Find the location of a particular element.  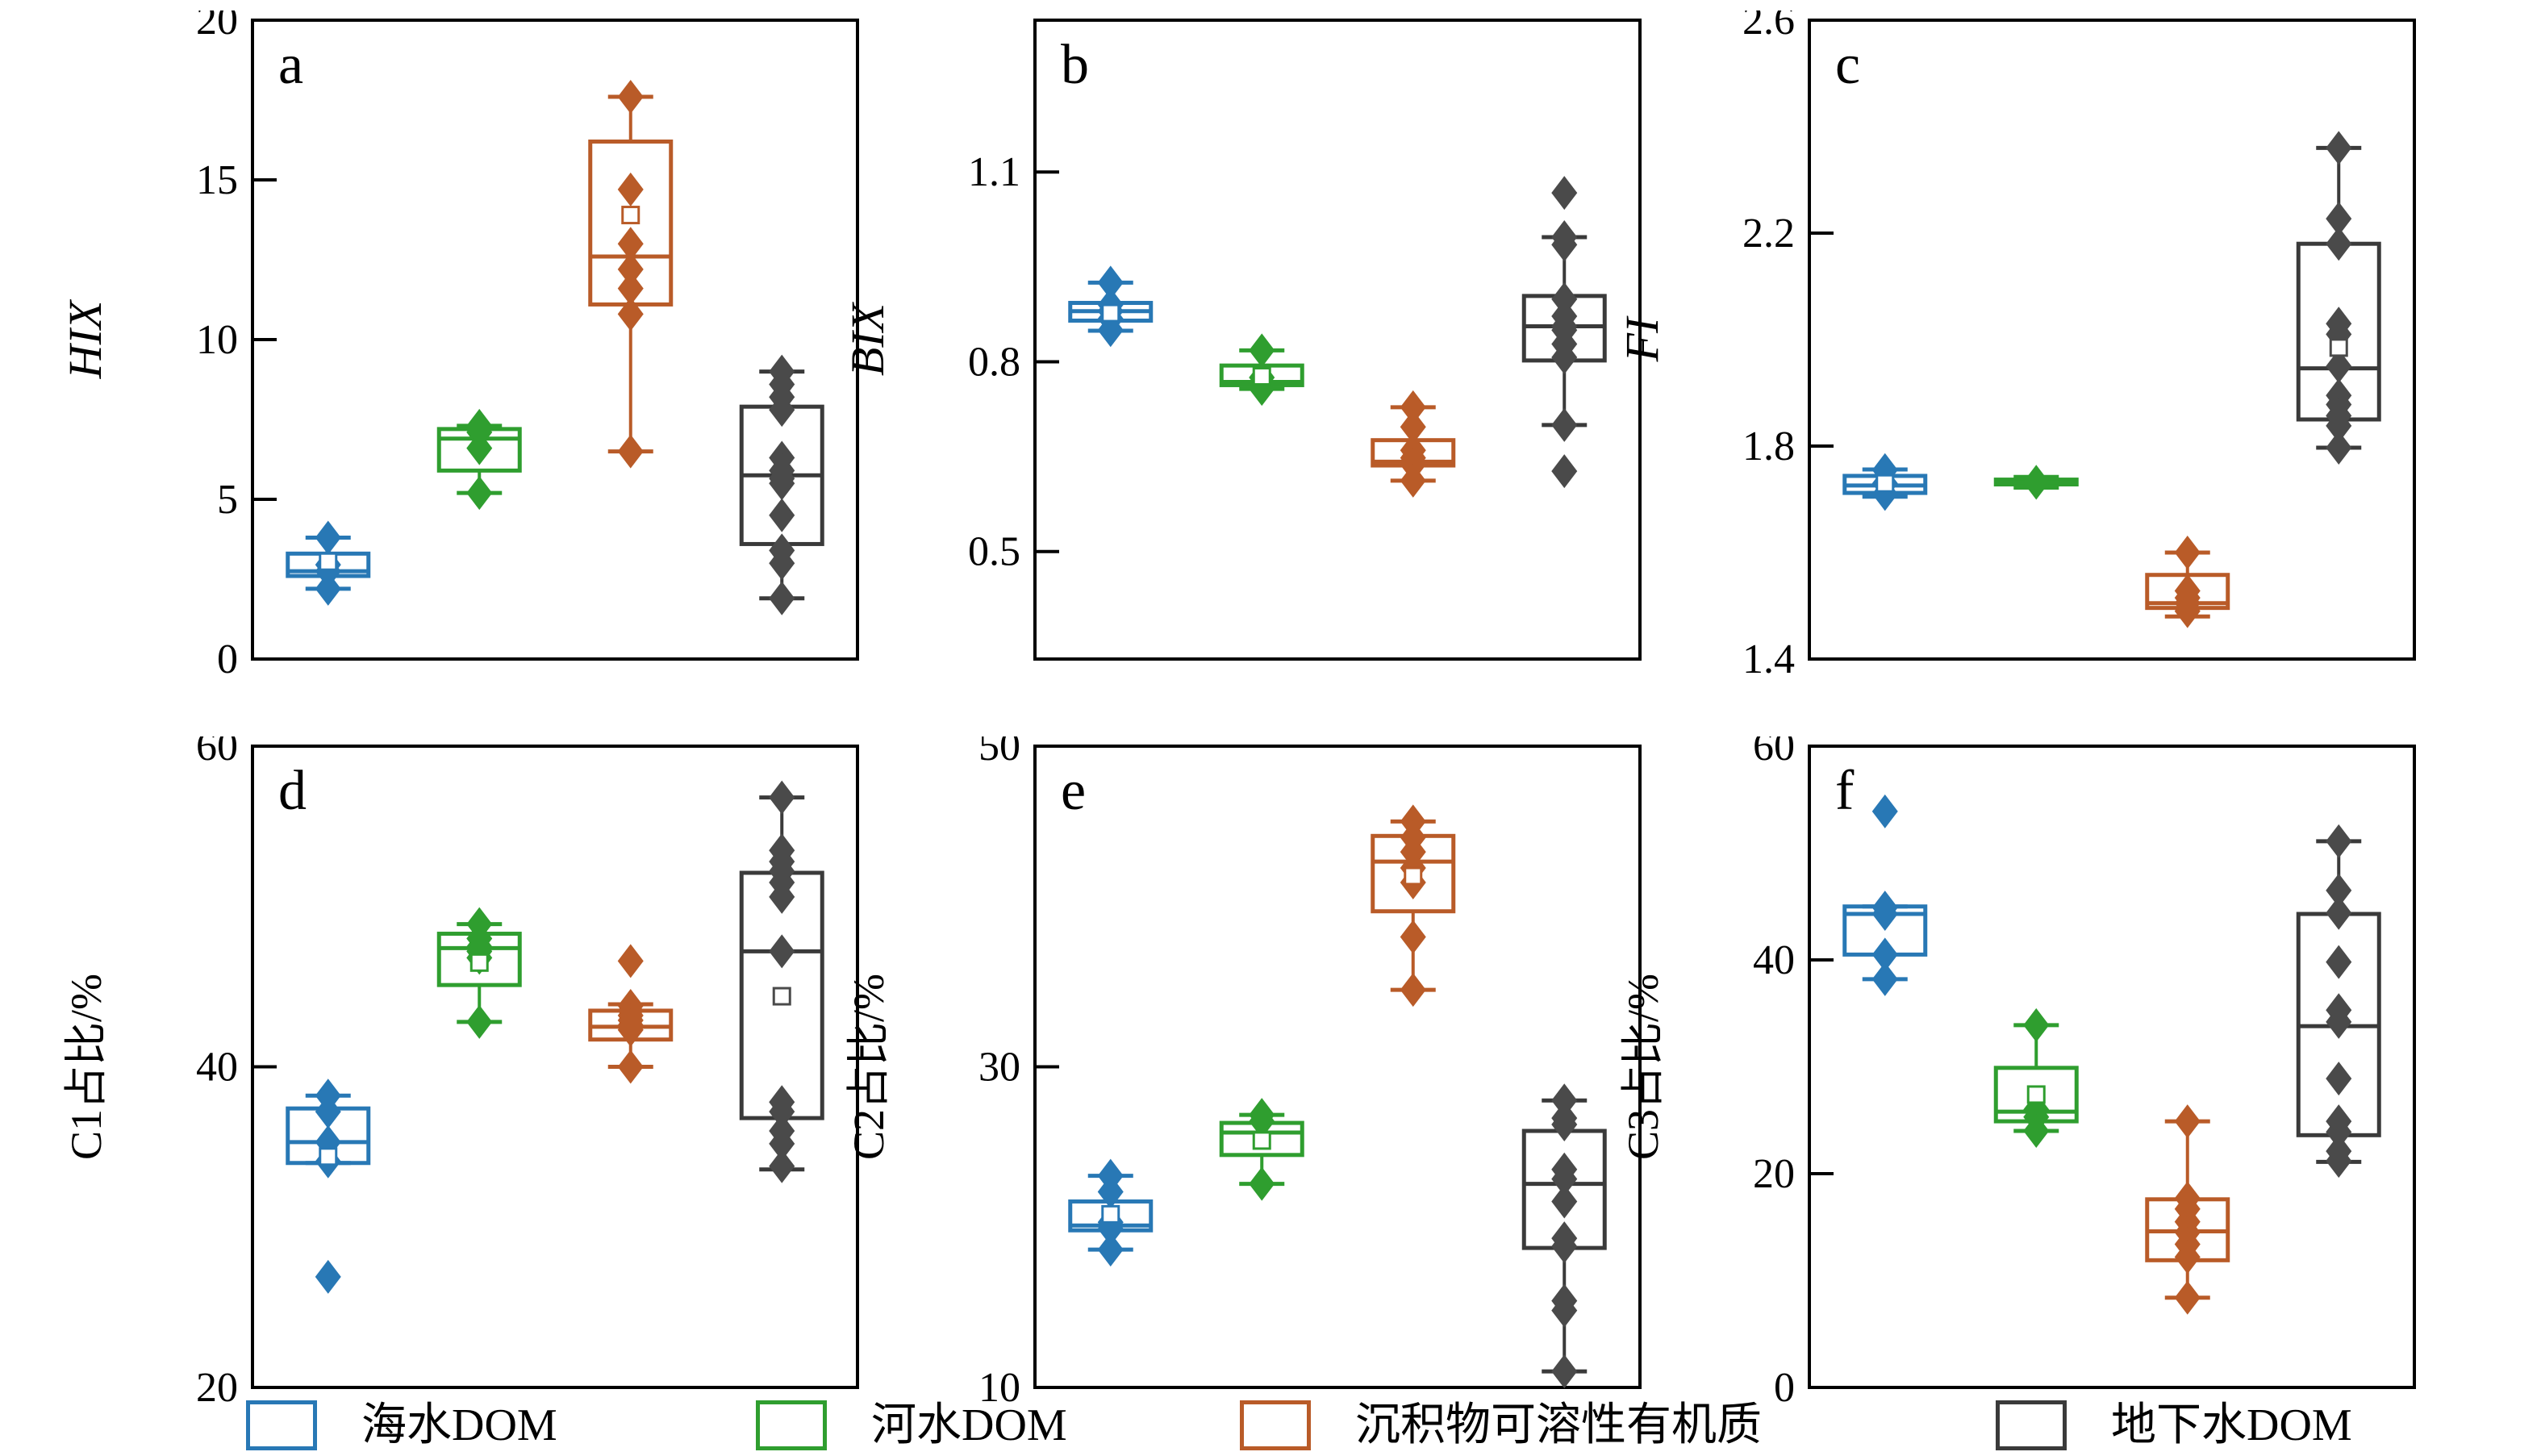

legend-label: 沉积物可溶性有机质 is located at coordinates (1559, 1425).